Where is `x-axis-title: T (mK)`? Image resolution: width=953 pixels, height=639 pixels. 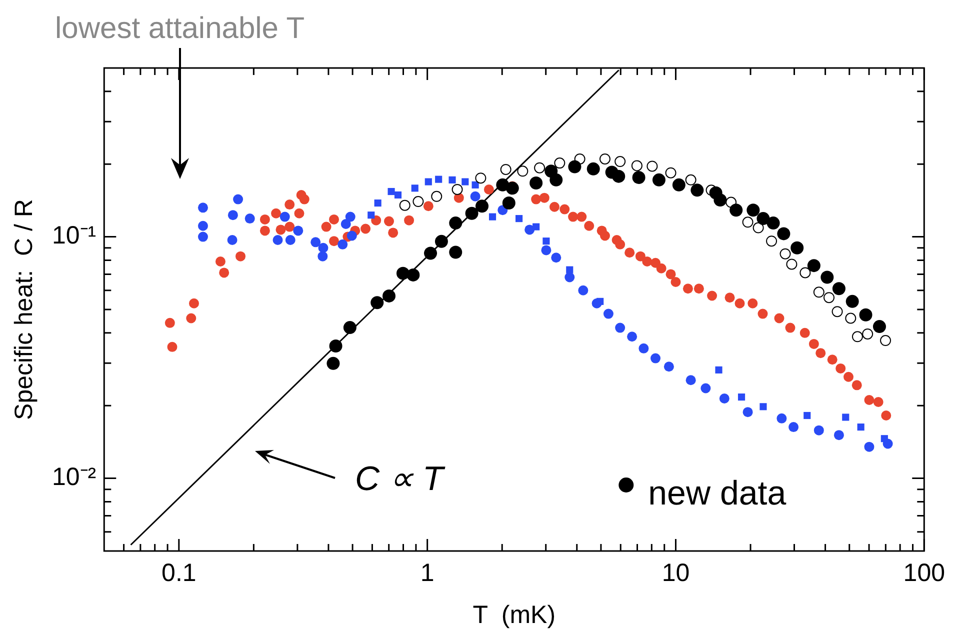
x-axis-title: T (mK) is located at coordinates (514, 614).